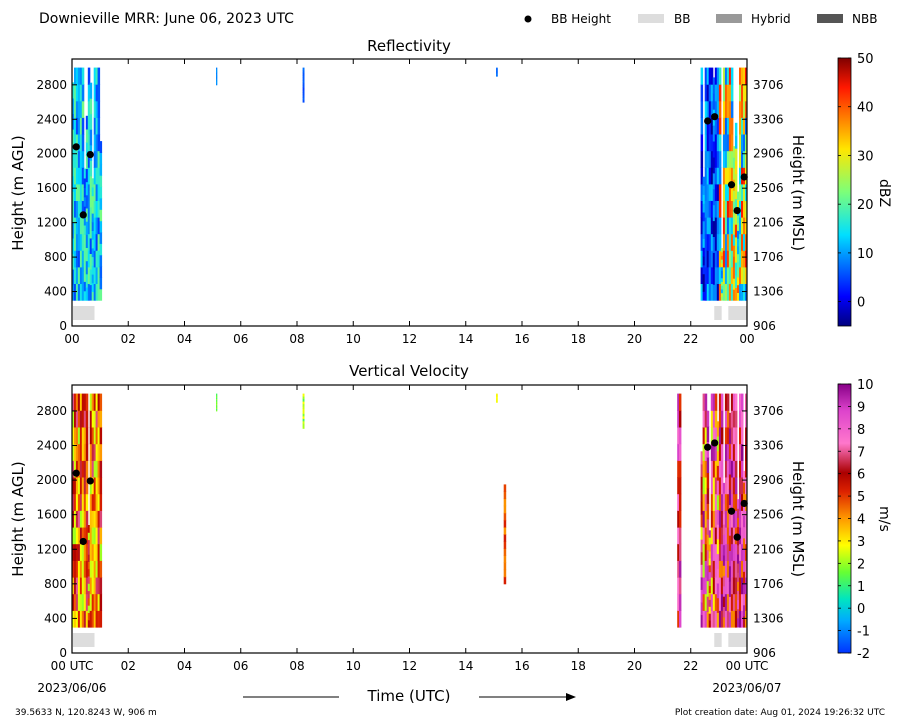 The width and height of the screenshot is (900, 725). Describe the element at coordinates (768, 292) in the screenshot. I see `y-right-tick-label: 1306` at that location.